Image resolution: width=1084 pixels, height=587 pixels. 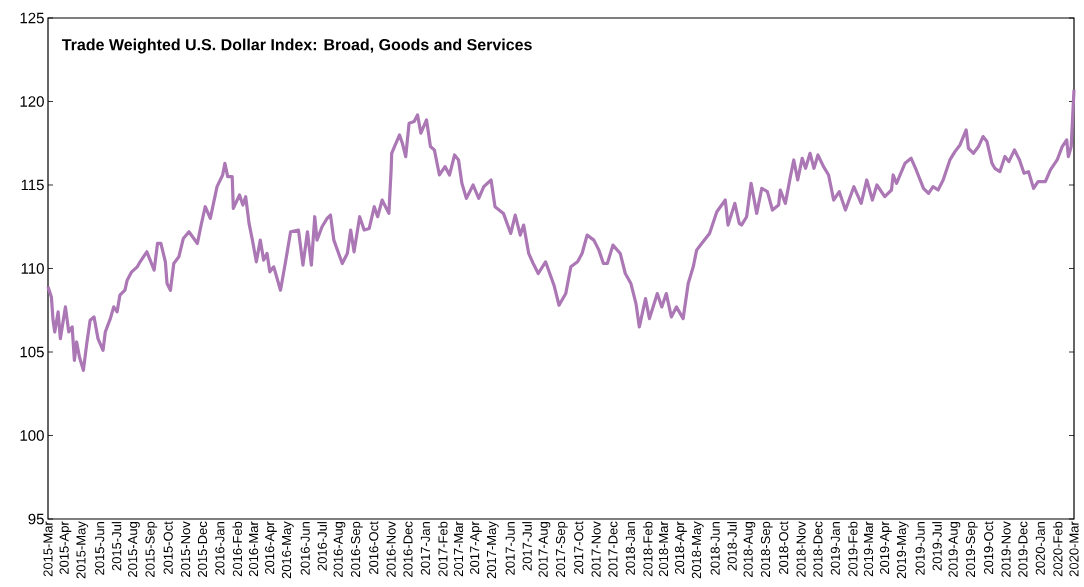 What do you see at coordinates (579, 548) in the screenshot?
I see `x-tick-label: 2017-Oct` at bounding box center [579, 548].